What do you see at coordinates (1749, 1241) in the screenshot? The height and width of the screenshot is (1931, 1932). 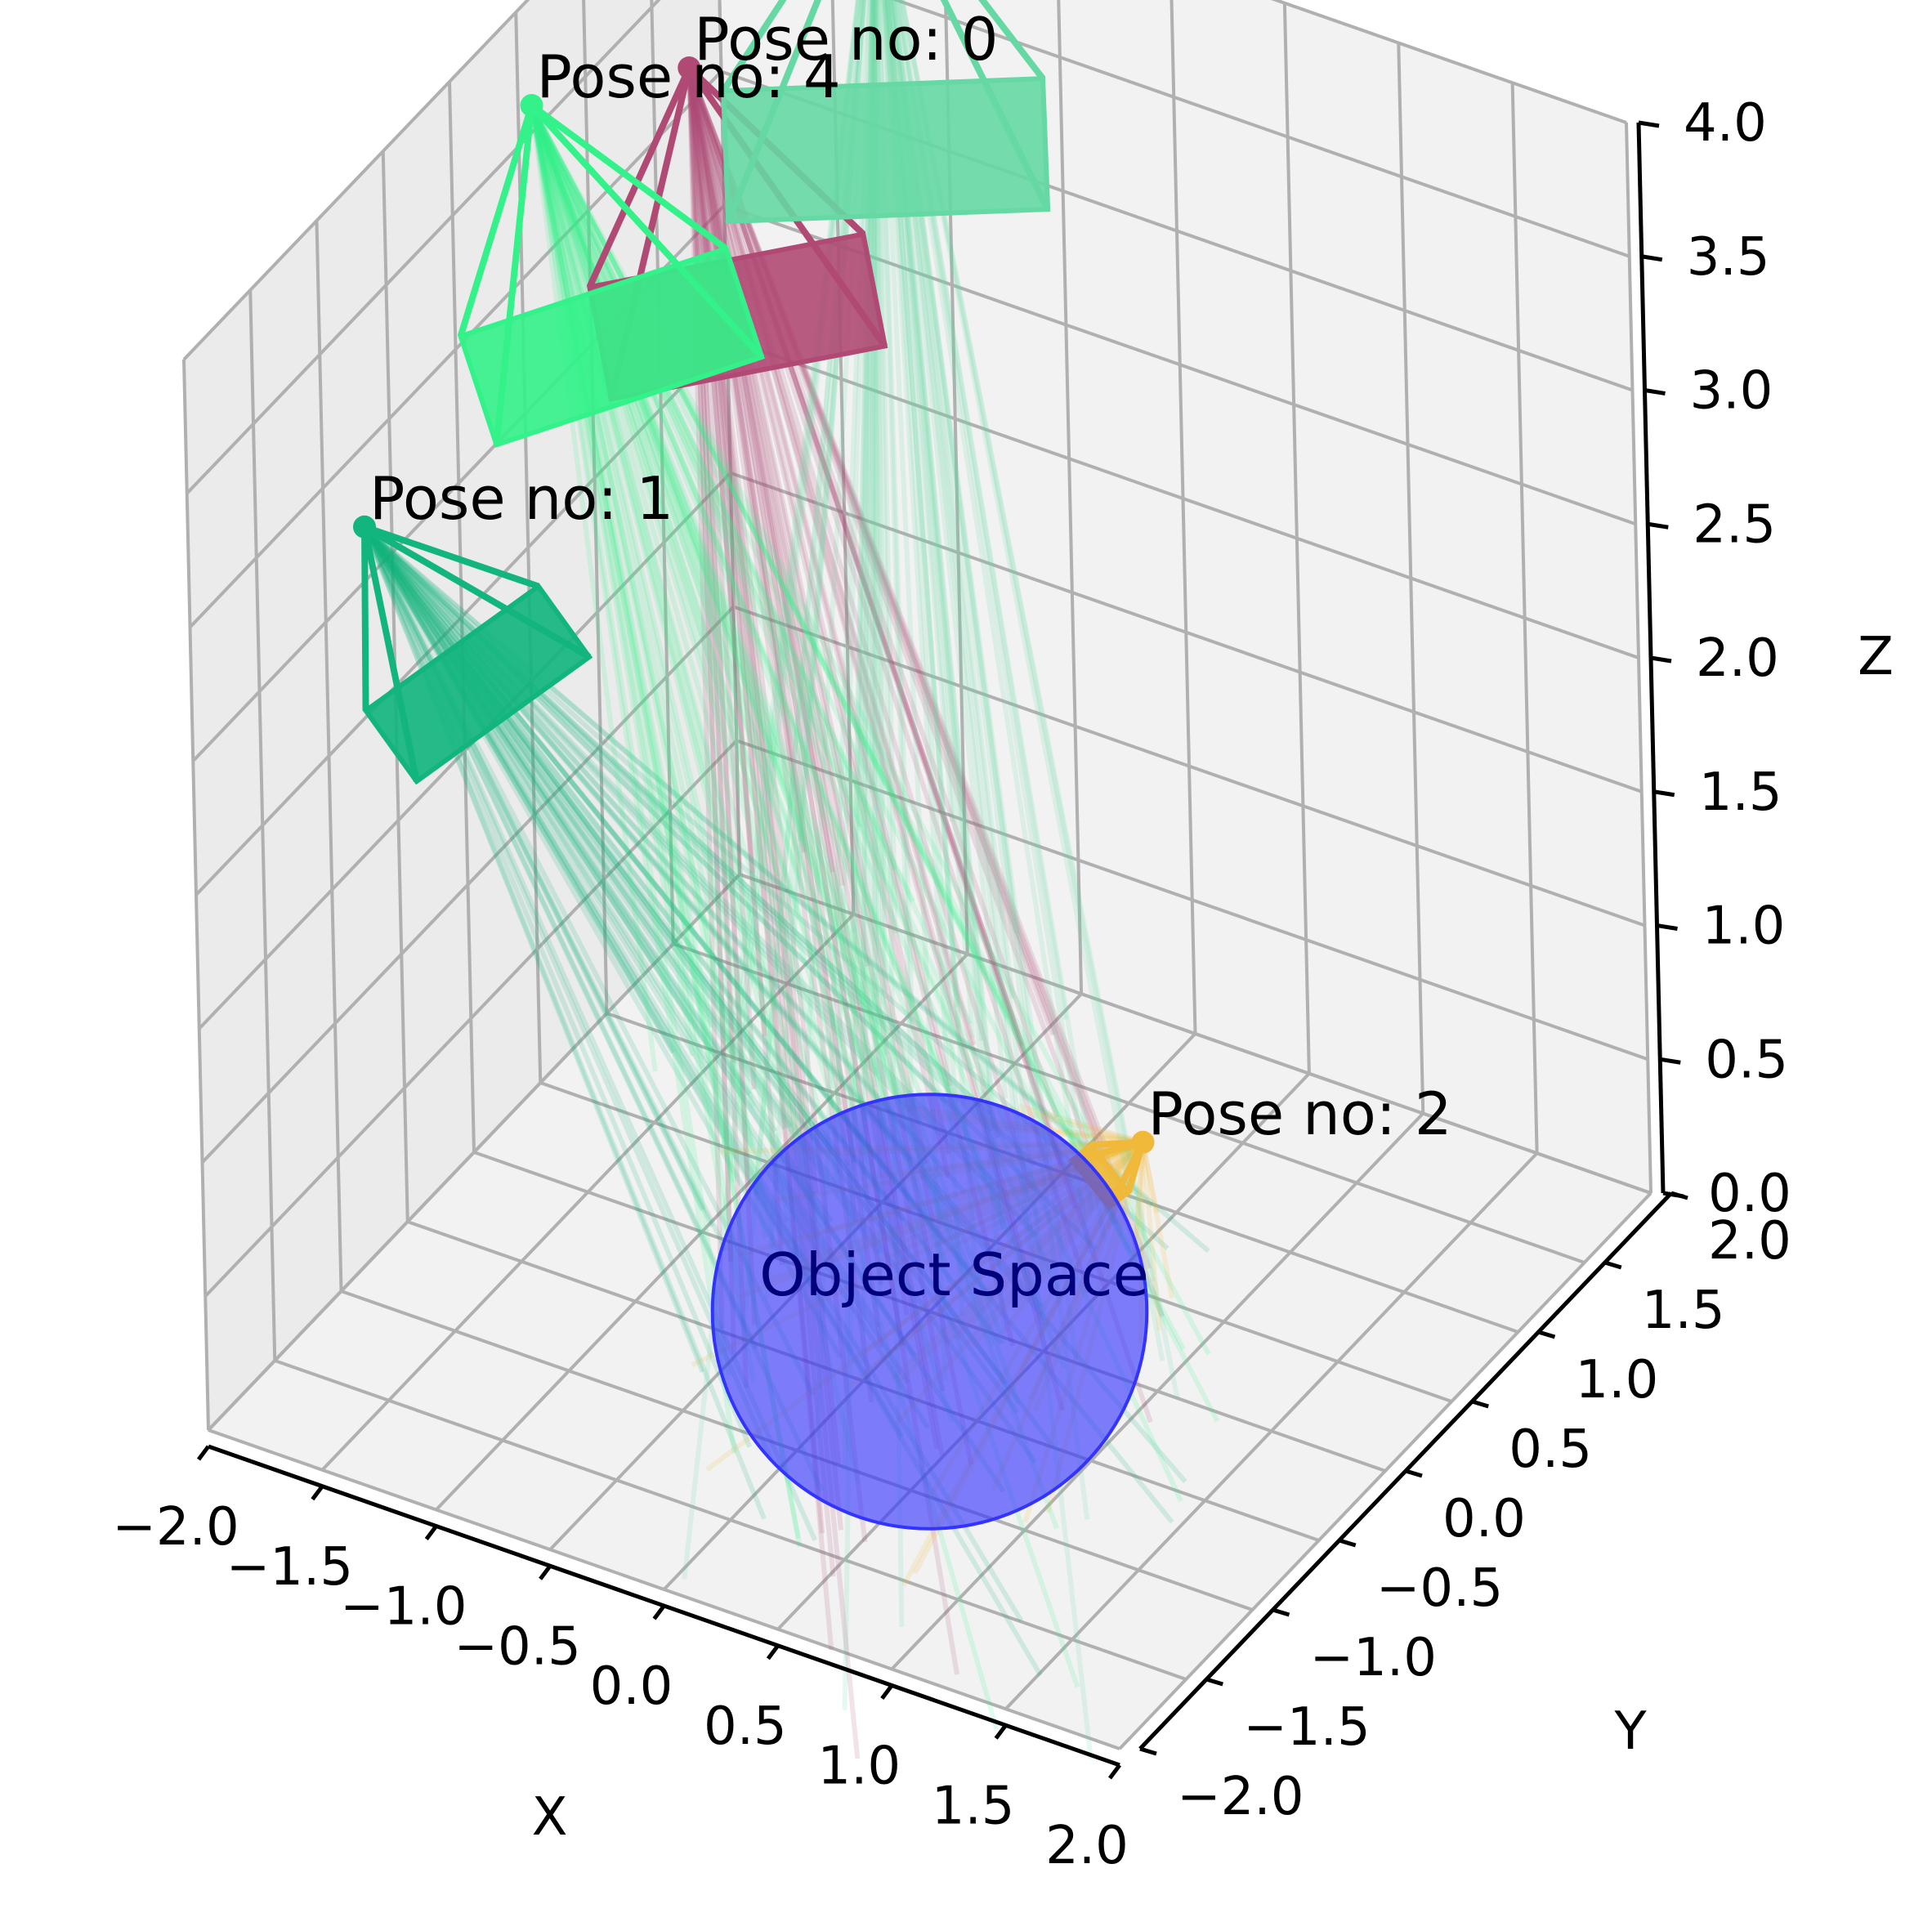 I see `y-tick-label: 2.0` at bounding box center [1749, 1241].